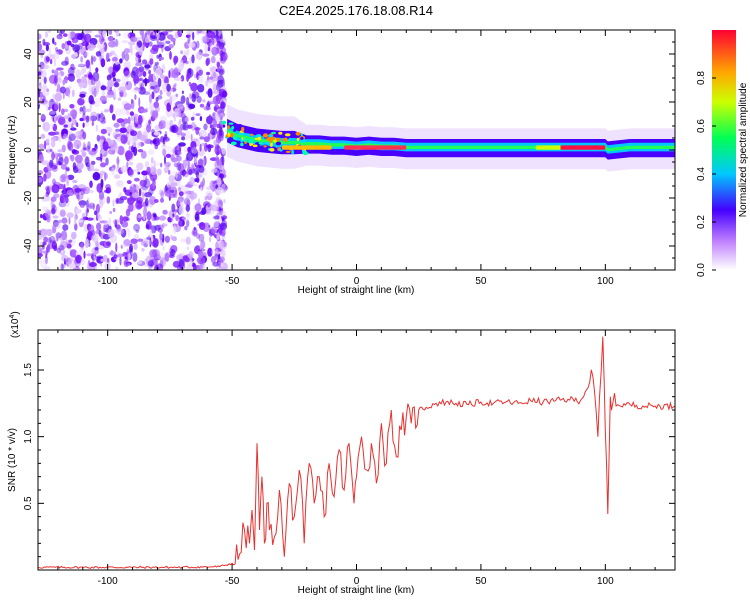  I want to click on colorbar-tick-label: 0.6, so click(701, 126).